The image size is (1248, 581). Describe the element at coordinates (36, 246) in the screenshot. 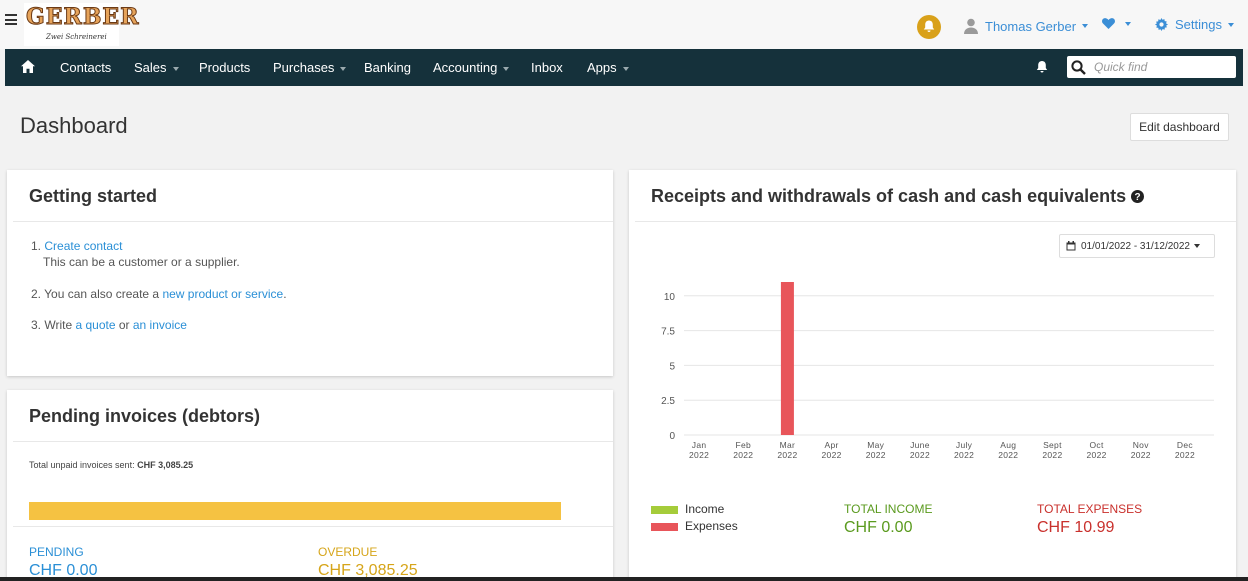

I see `step-number: 1.` at that location.